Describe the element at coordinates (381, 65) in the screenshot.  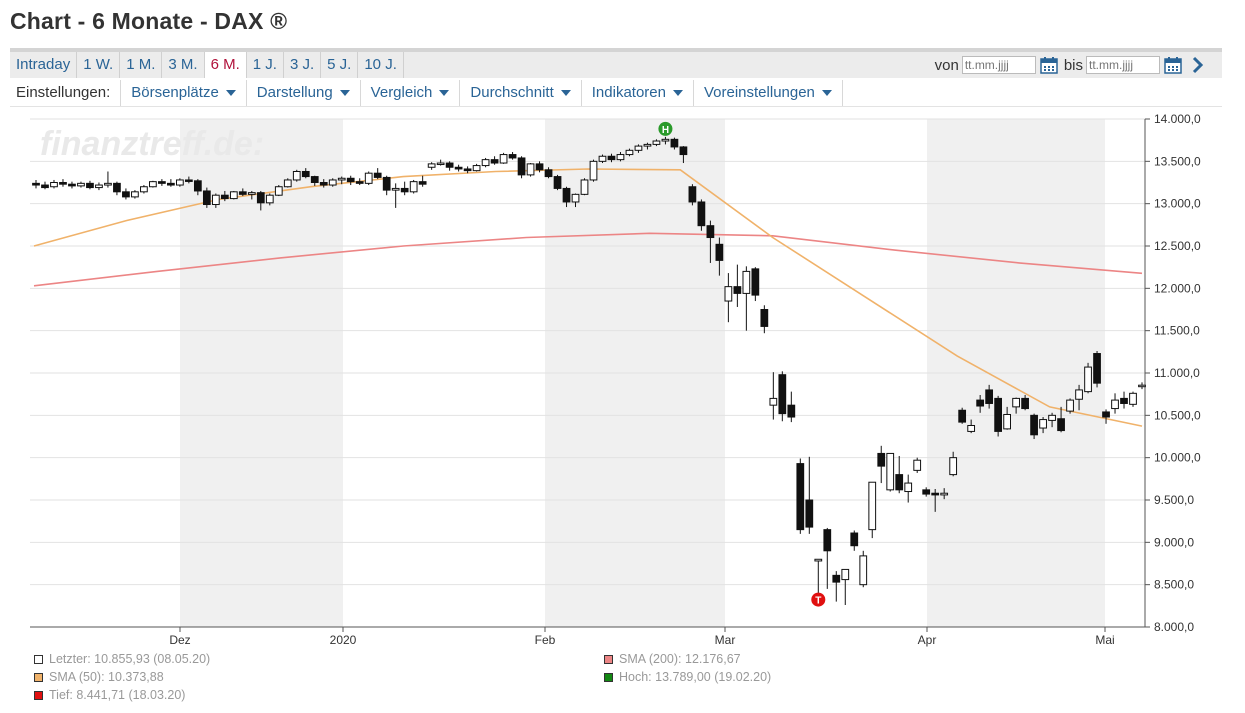
I see `tab-10-j: 10 J.` at that location.